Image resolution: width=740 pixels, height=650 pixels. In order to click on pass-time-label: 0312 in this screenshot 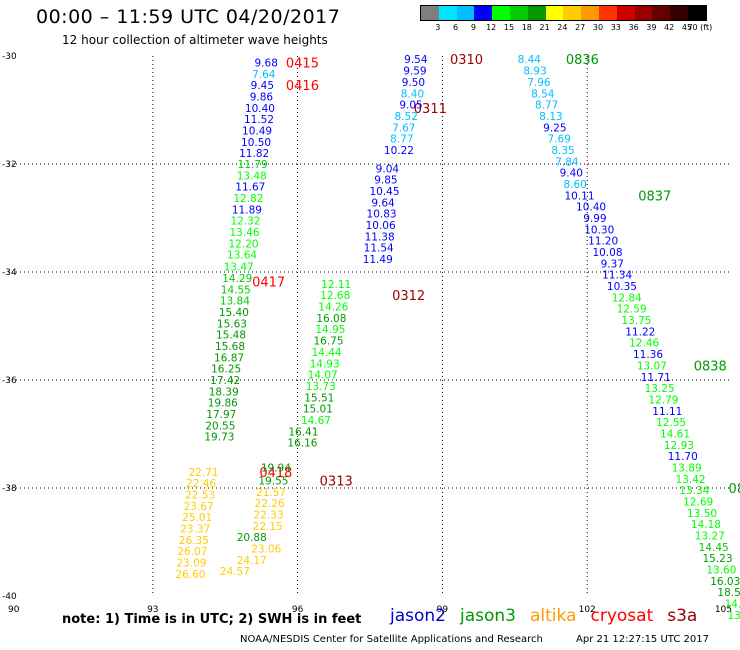, I will do `click(408, 296)`.